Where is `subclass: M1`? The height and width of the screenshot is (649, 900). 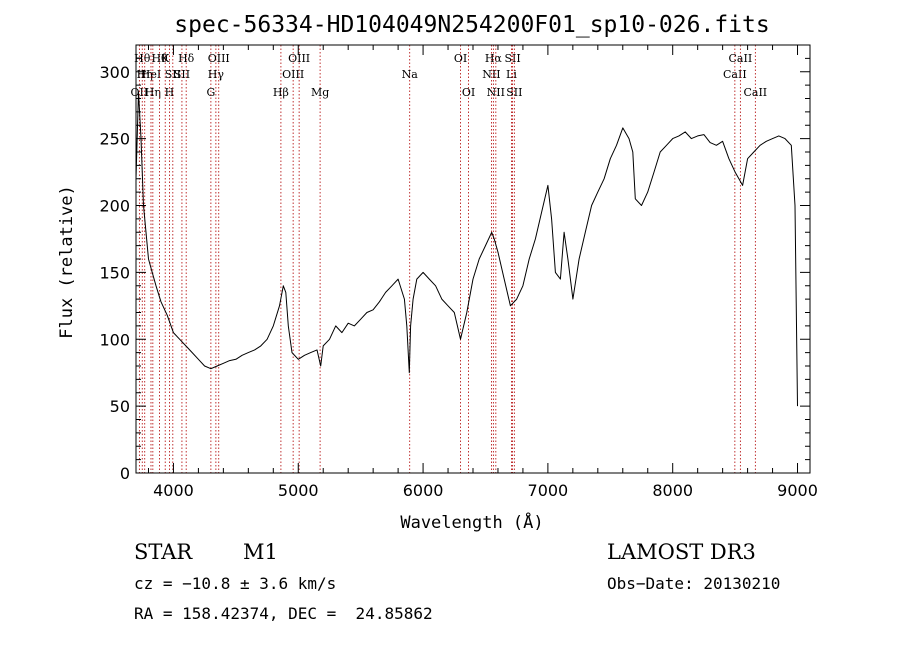
subclass: M1 is located at coordinates (260, 552).